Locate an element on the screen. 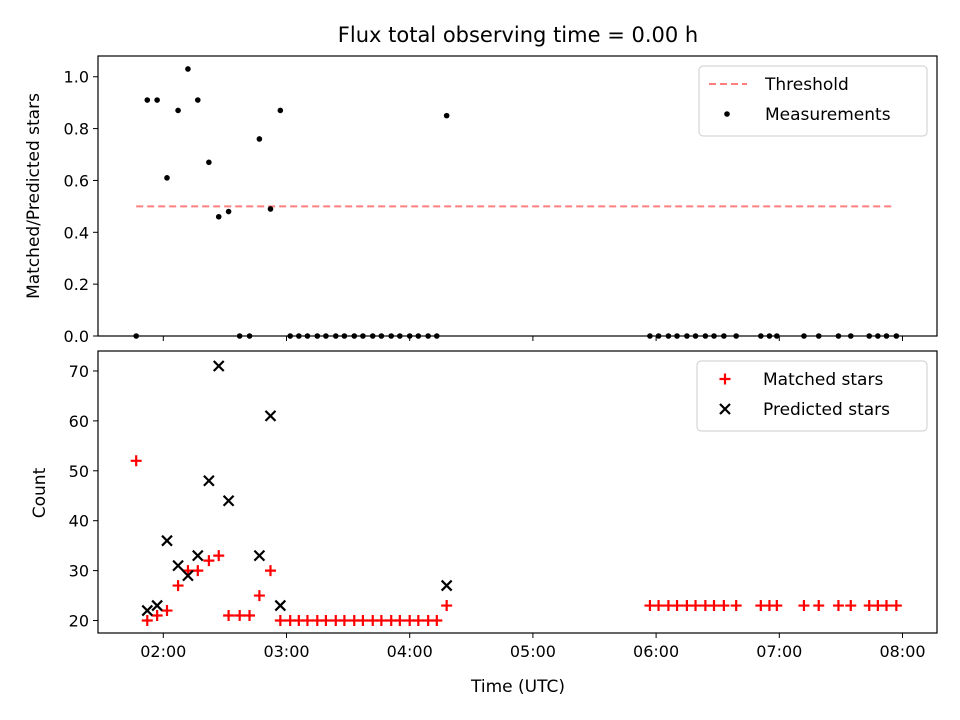 The height and width of the screenshot is (720, 960). x-tick-label: 02:00 is located at coordinates (163, 651).